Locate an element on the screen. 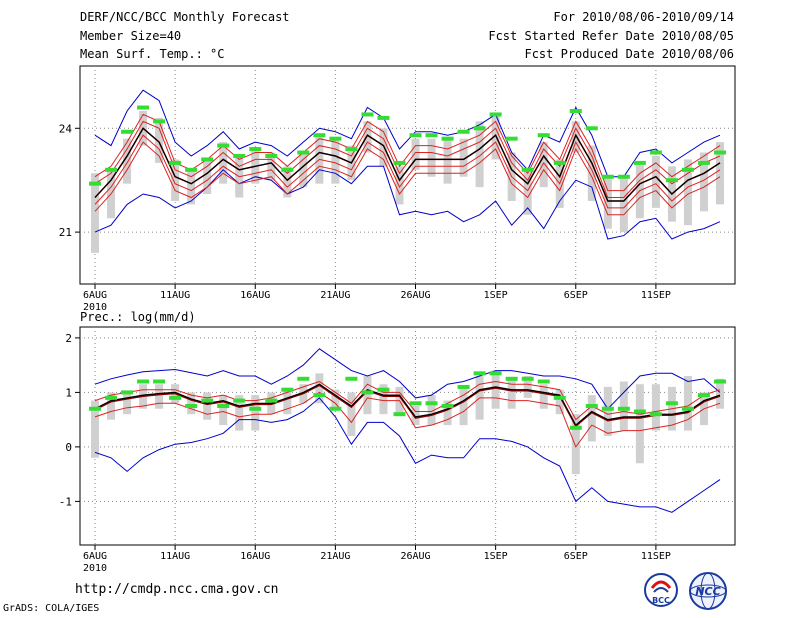 The width and height of the screenshot is (800, 618). source-url: http://cmdp.ncc.cma.gov.cn is located at coordinates (177, 589).